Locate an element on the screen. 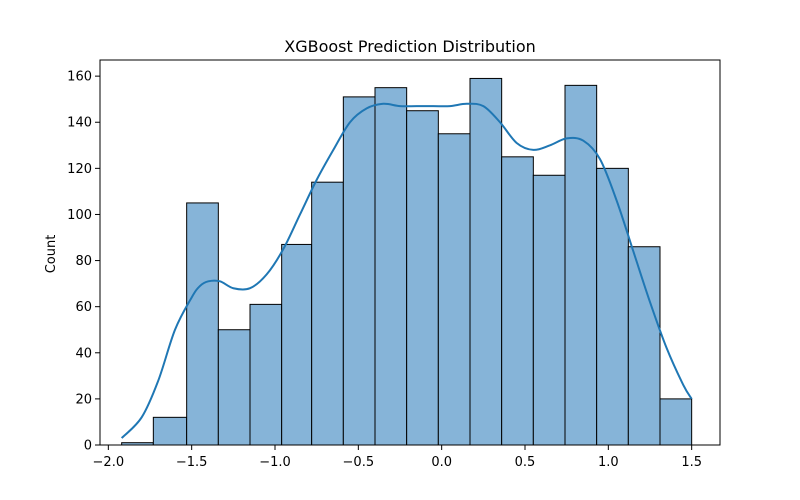  y-tick-label-2: 40 is located at coordinates (83, 353).